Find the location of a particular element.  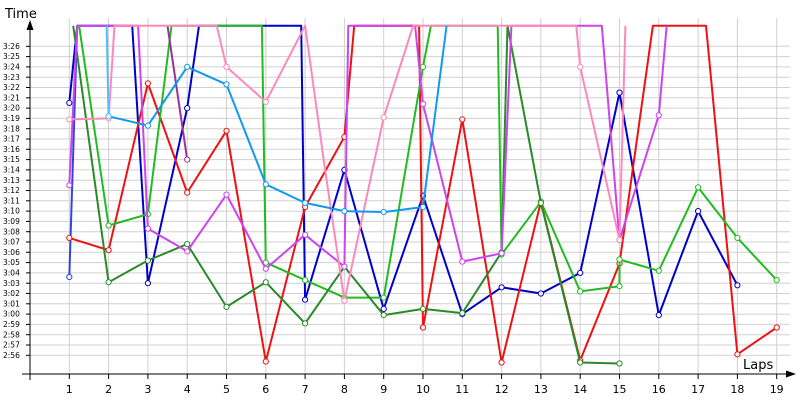

y-tick-label: 2:59 is located at coordinates (11, 324).